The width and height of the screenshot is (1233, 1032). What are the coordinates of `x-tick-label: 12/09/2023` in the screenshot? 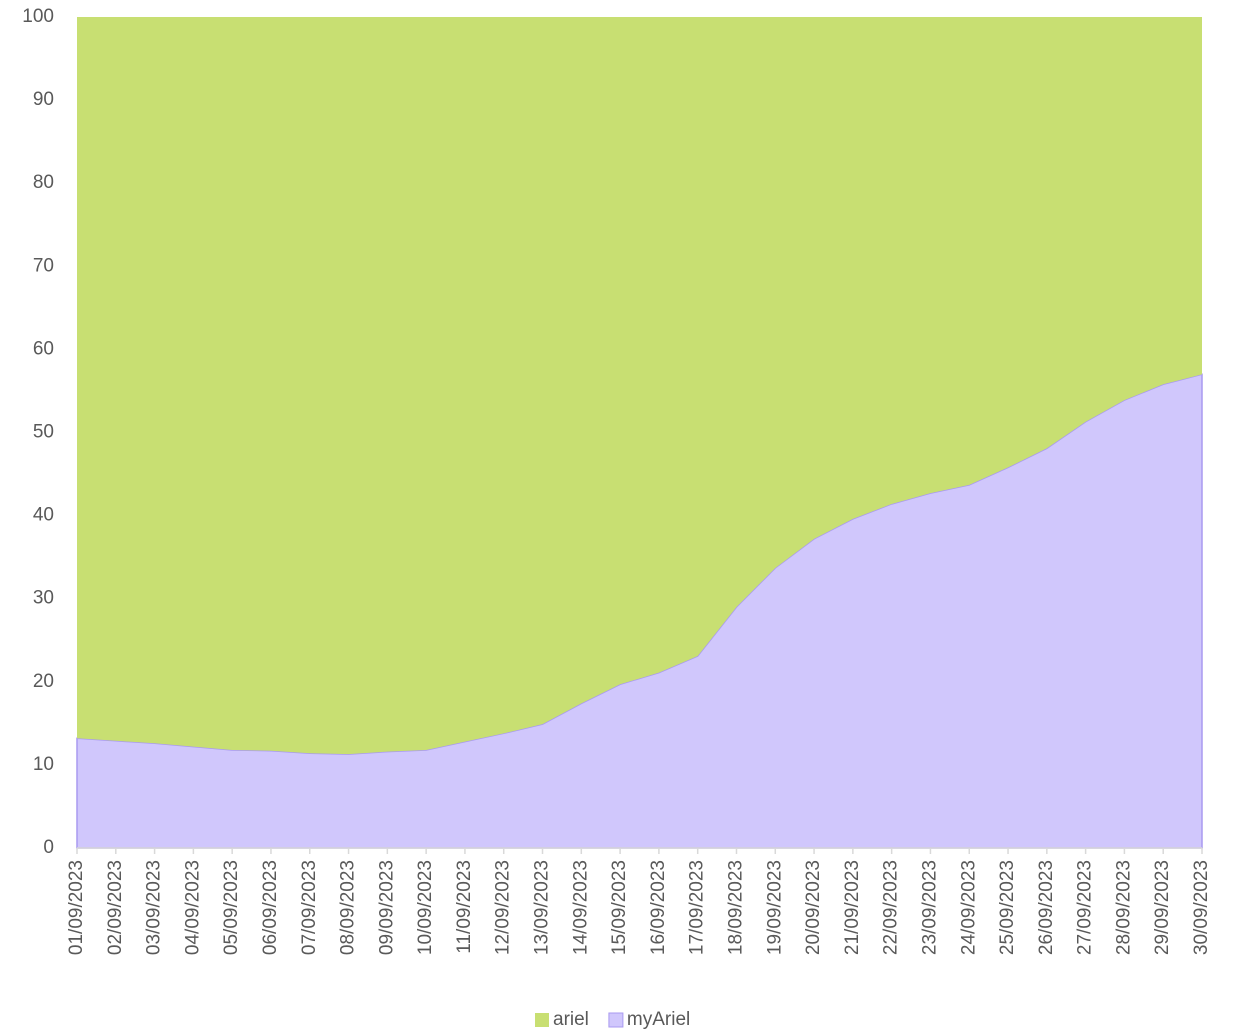 It's located at (503, 907).